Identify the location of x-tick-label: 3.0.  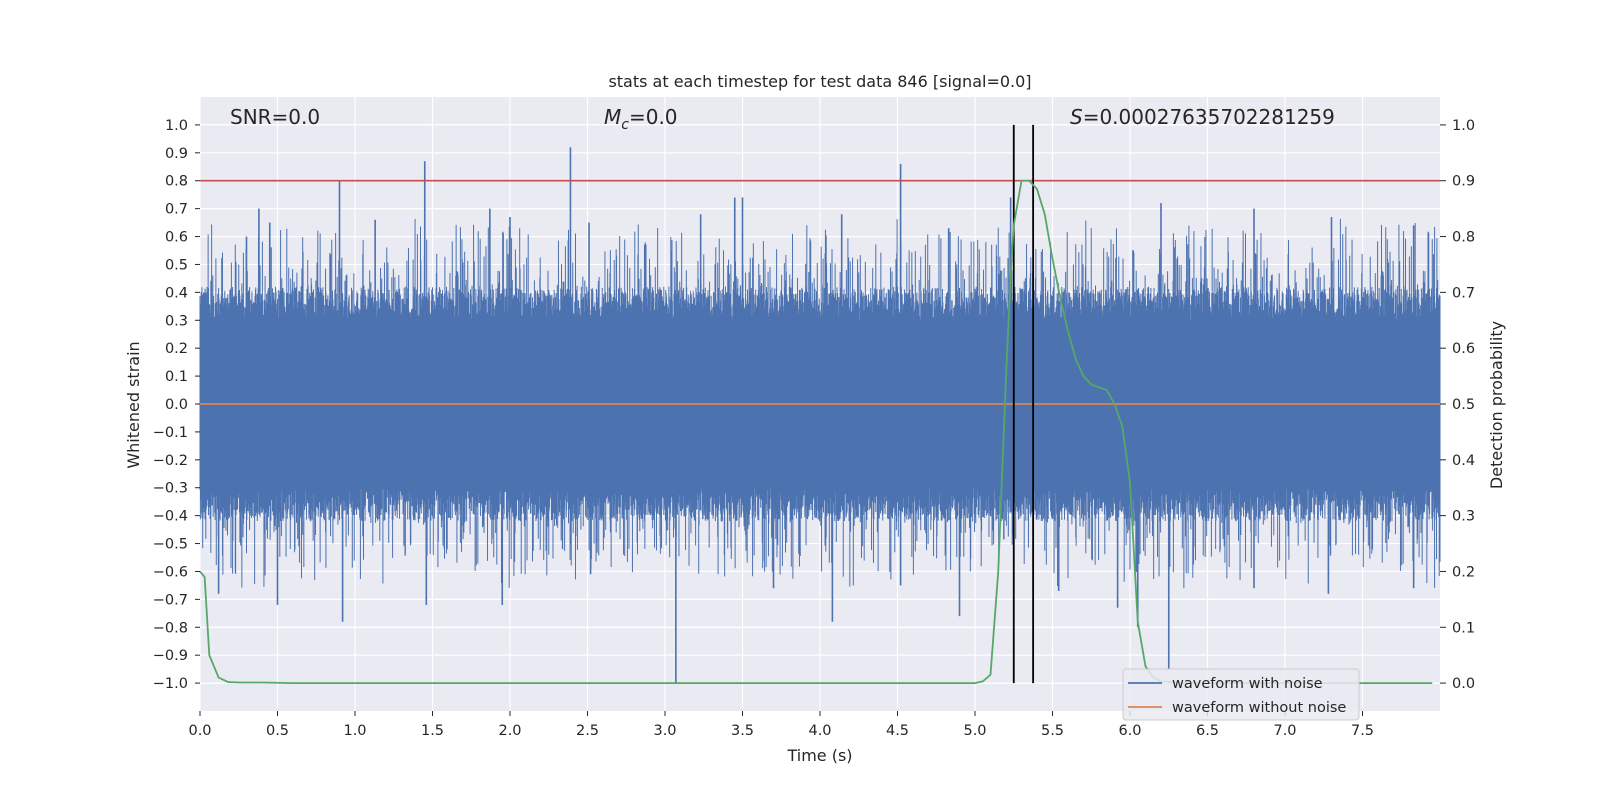
(664, 731).